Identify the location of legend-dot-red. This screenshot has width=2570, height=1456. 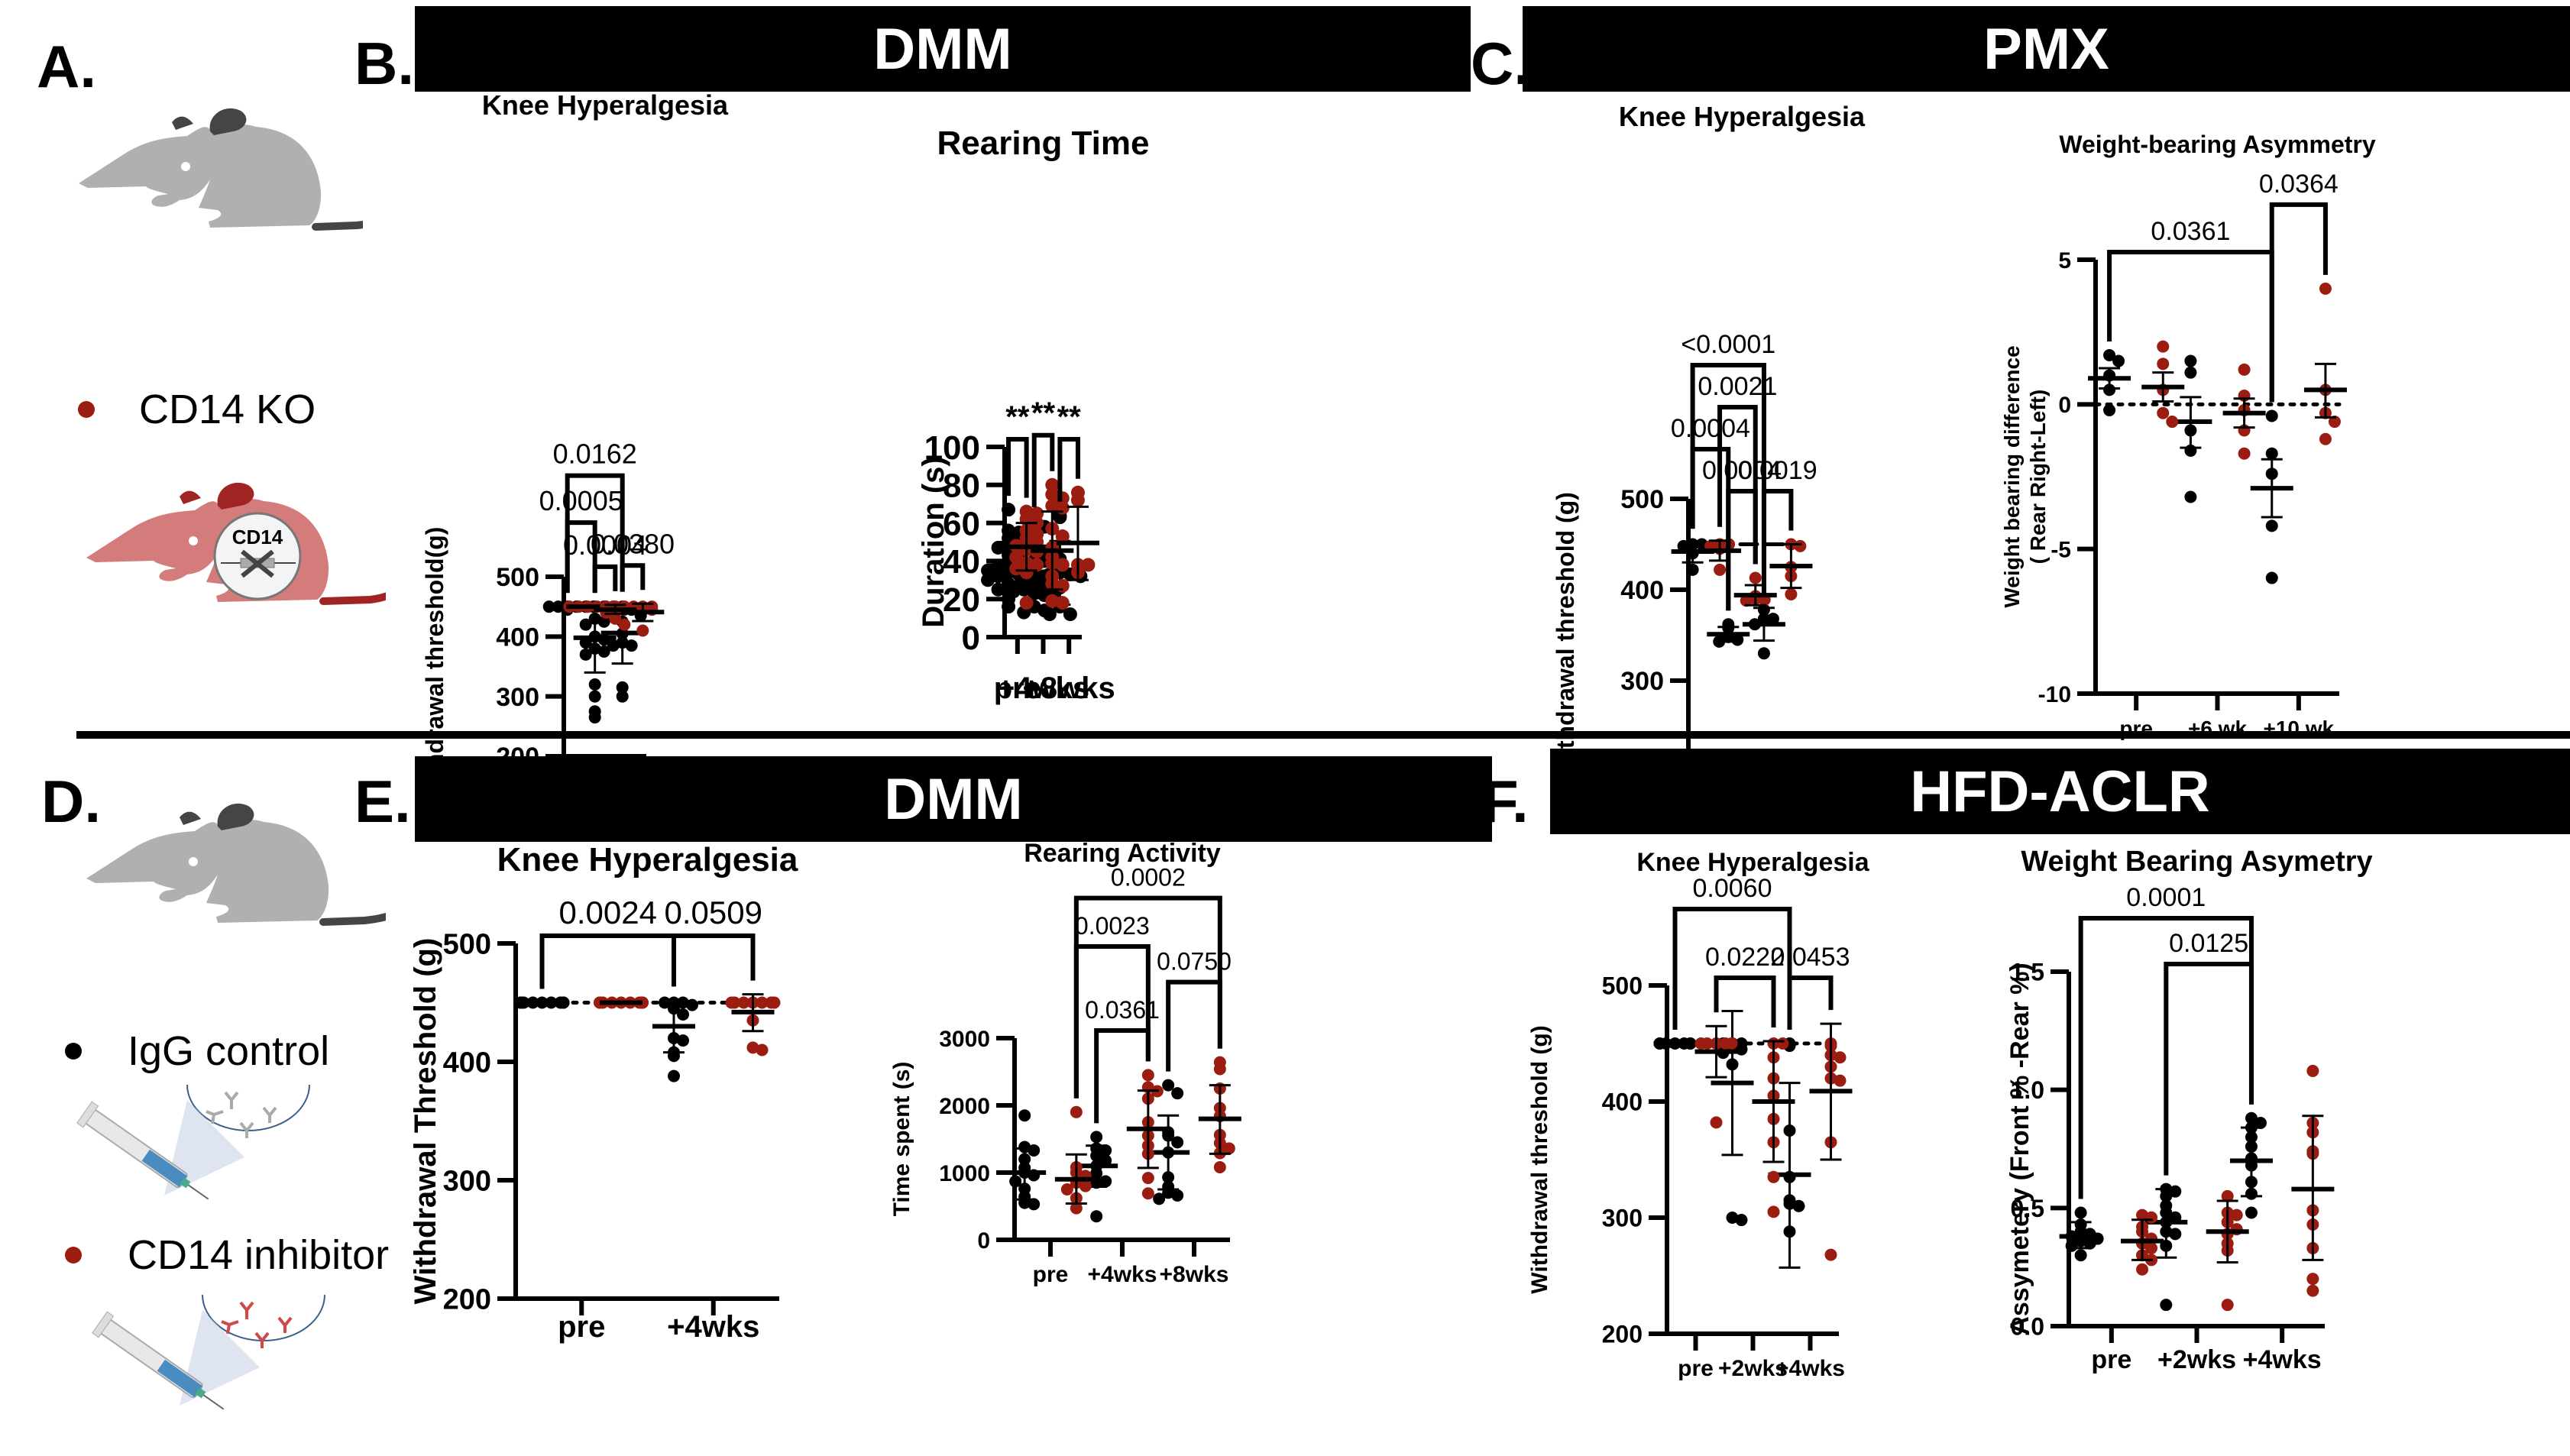
(86, 409).